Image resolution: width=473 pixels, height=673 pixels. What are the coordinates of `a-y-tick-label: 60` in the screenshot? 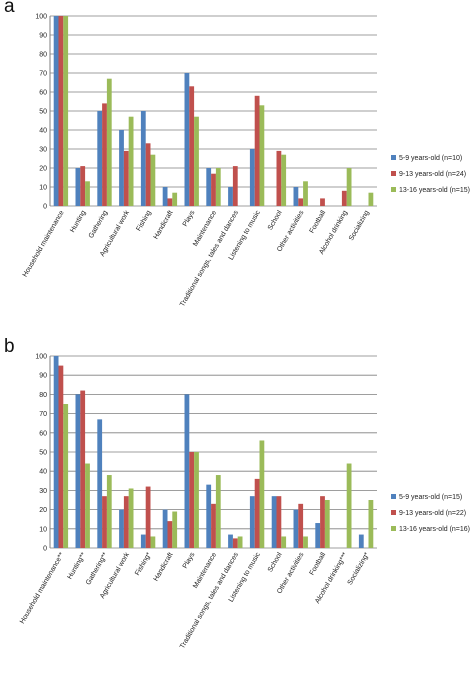 It's located at (43, 93).